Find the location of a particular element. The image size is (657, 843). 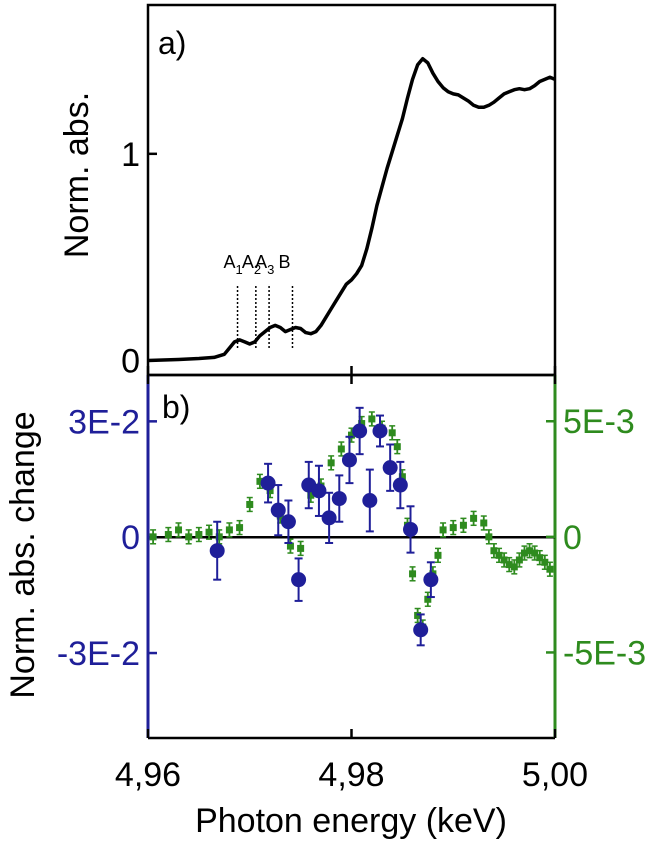

b-right-ytick-label-2: 5E-3 is located at coordinates (599, 422).